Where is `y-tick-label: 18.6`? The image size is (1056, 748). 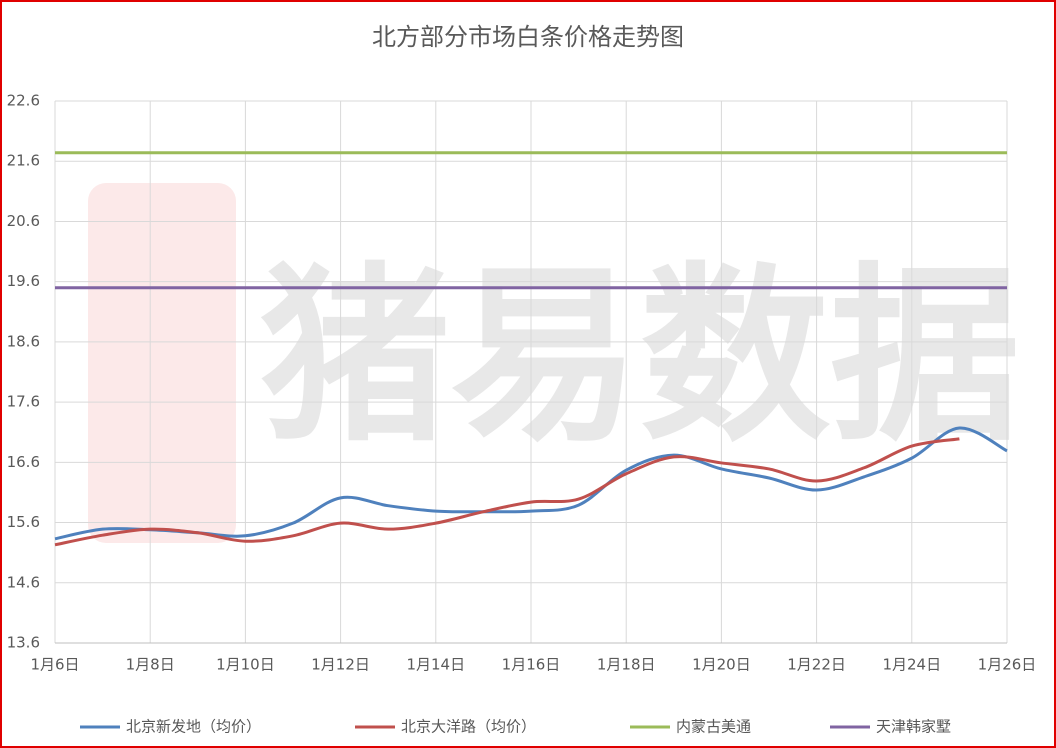
y-tick-label: 18.6 is located at coordinates (23, 341).